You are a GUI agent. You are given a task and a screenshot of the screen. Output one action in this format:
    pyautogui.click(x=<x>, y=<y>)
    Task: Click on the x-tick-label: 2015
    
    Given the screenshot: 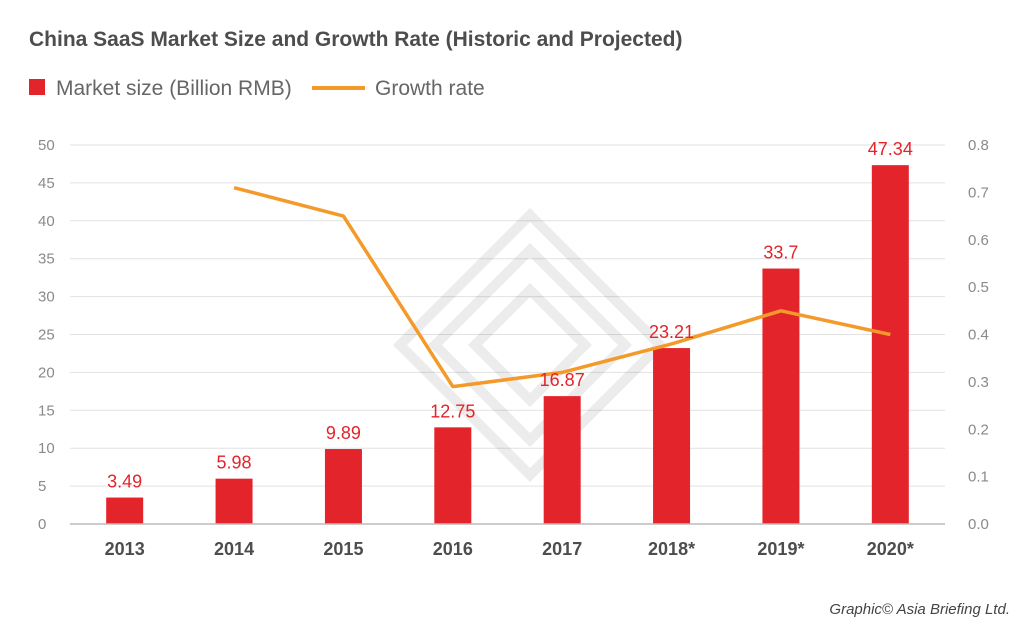 What is the action you would take?
    pyautogui.click(x=343, y=549)
    